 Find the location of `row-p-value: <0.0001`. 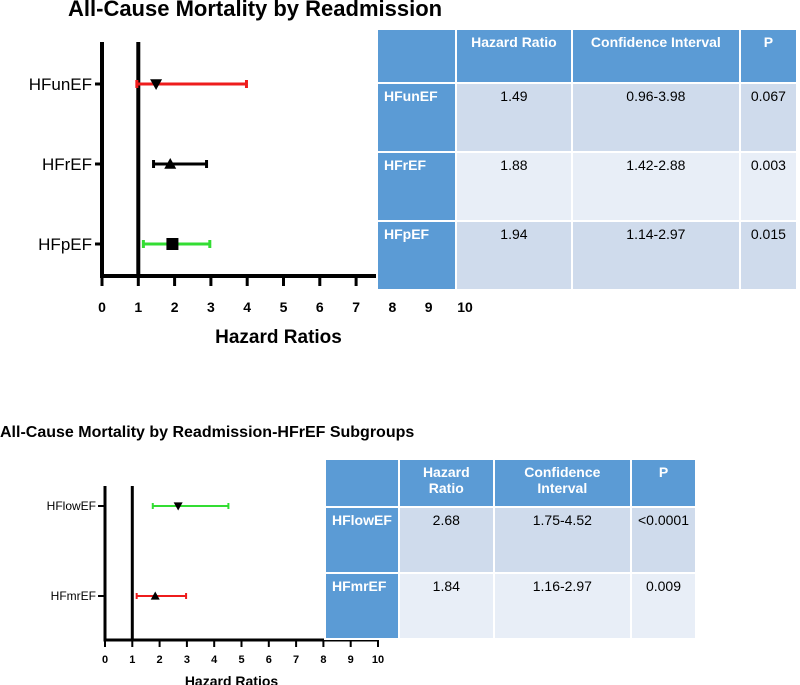

row-p-value: <0.0001 is located at coordinates (663, 540).